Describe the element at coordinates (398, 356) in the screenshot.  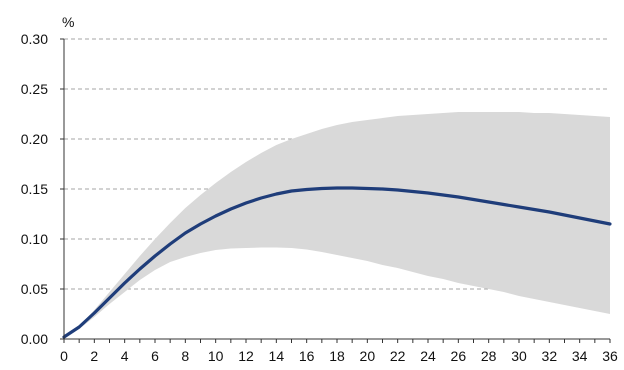
I see `x-tick-label: 22` at that location.